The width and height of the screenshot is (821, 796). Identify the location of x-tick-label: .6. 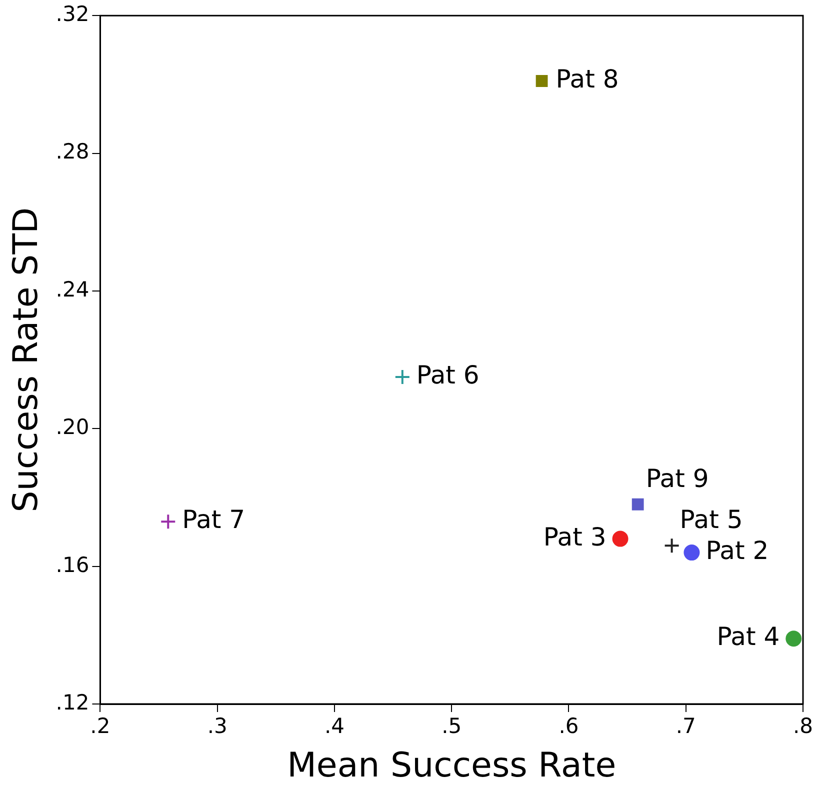
(568, 726).